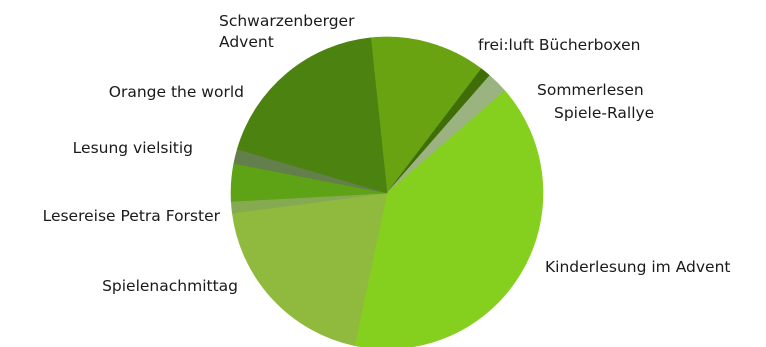 This screenshot has width=766, height=347. Describe the element at coordinates (287, 21) in the screenshot. I see `label-schwarzenberger-advent-line1: Schwarzenberger` at that location.